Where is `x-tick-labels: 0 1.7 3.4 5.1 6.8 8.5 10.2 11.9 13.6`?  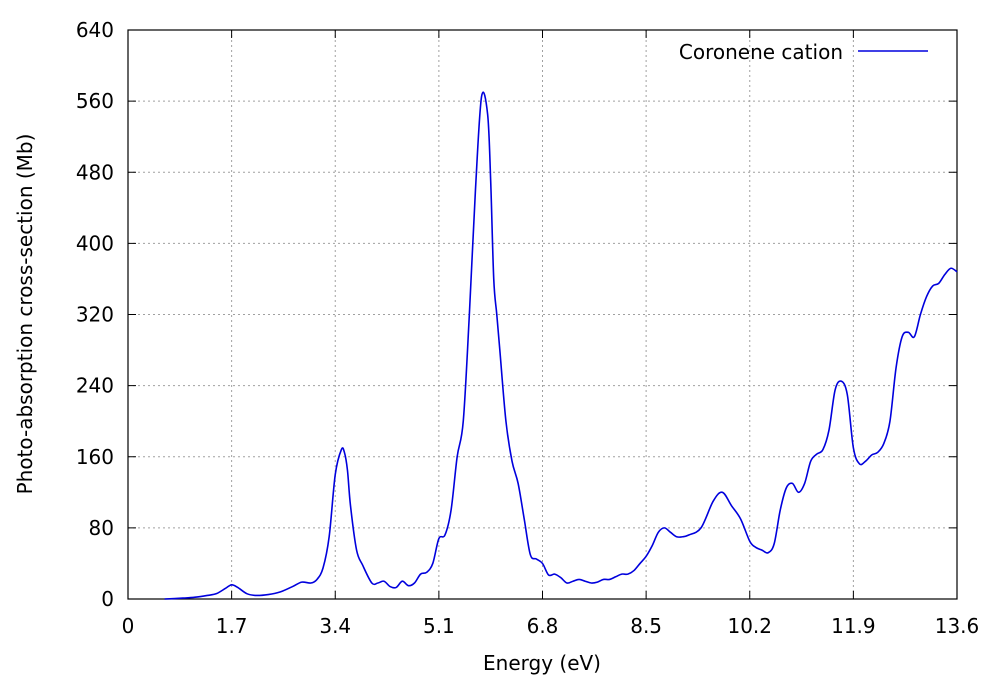 x-tick-labels: 0 1.7 3.4 5.1 6.8 8.5 10.2 11.9 13.6 is located at coordinates (551, 626).